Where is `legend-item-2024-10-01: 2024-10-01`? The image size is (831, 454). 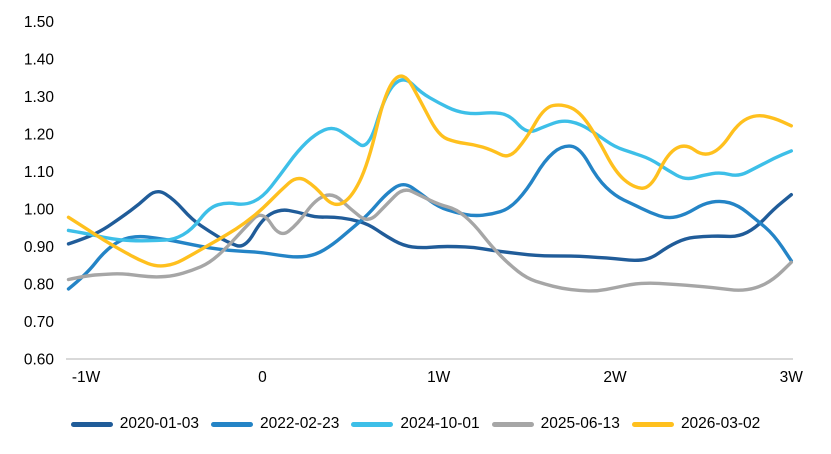
legend-item-2024-10-01: 2024-10-01 is located at coordinates (415, 424).